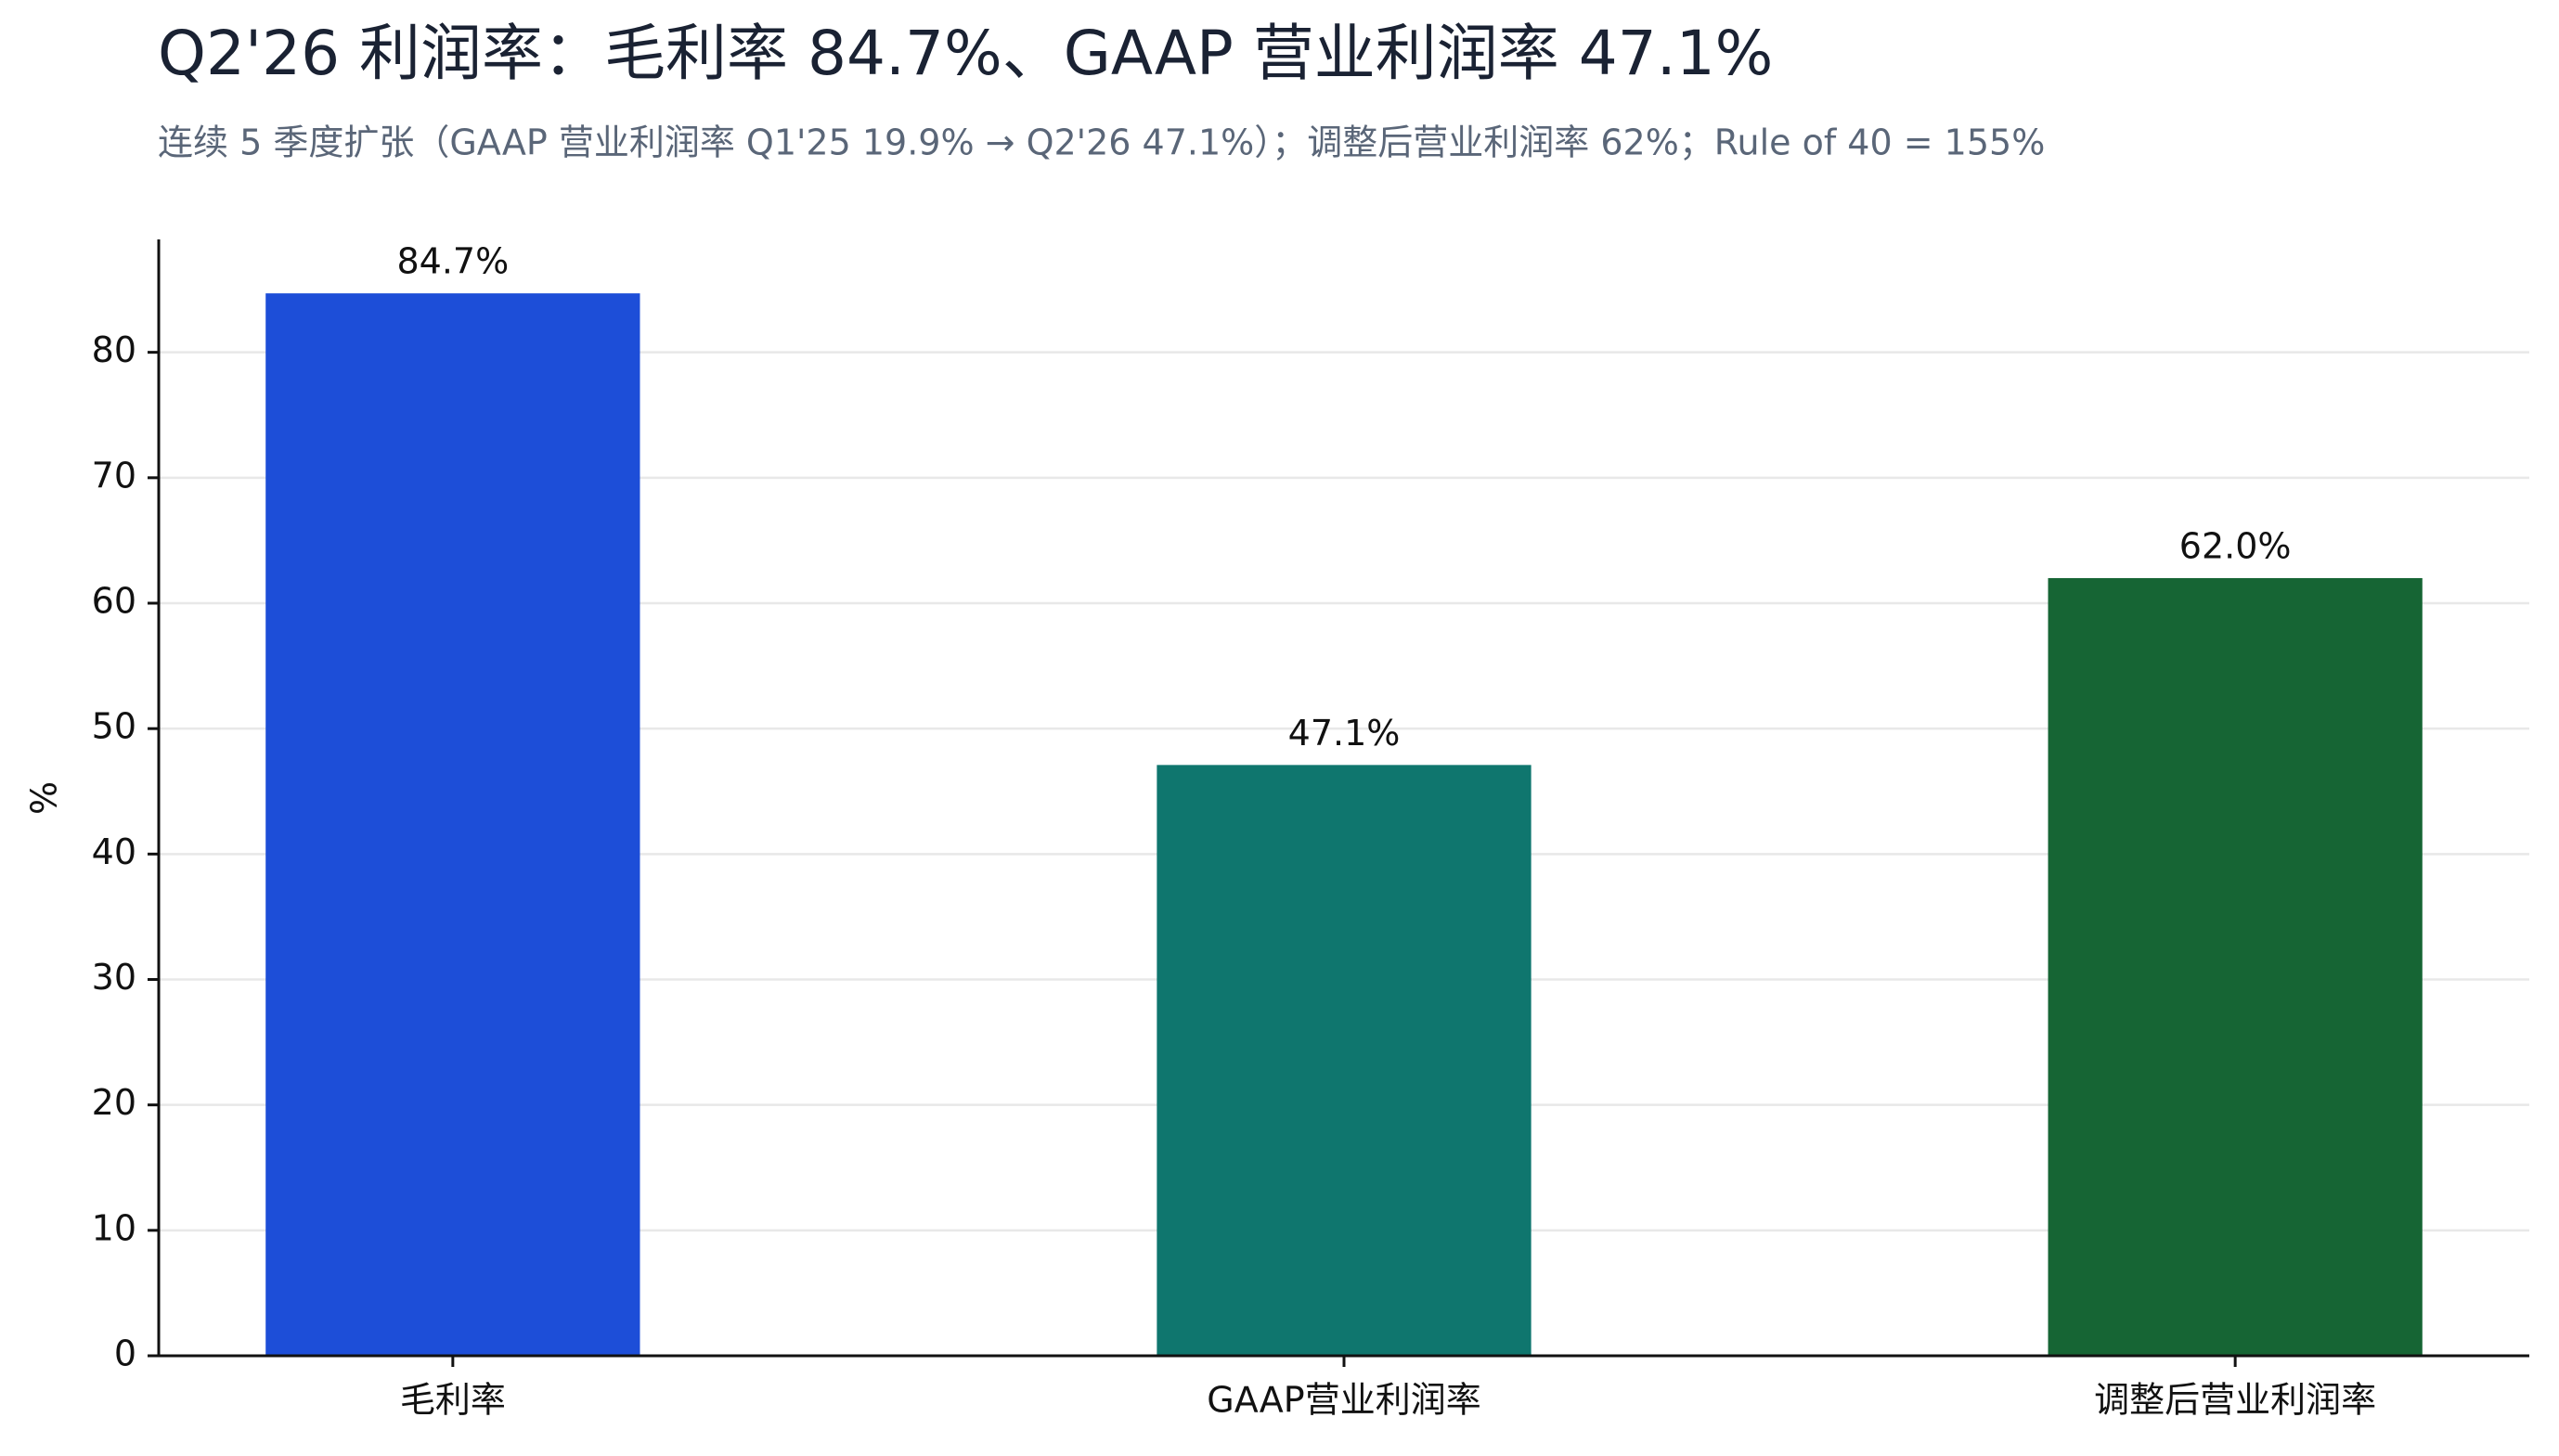 The width and height of the screenshot is (2559, 1456). What do you see at coordinates (125, 1354) in the screenshot?
I see `y-tick-label: 0` at bounding box center [125, 1354].